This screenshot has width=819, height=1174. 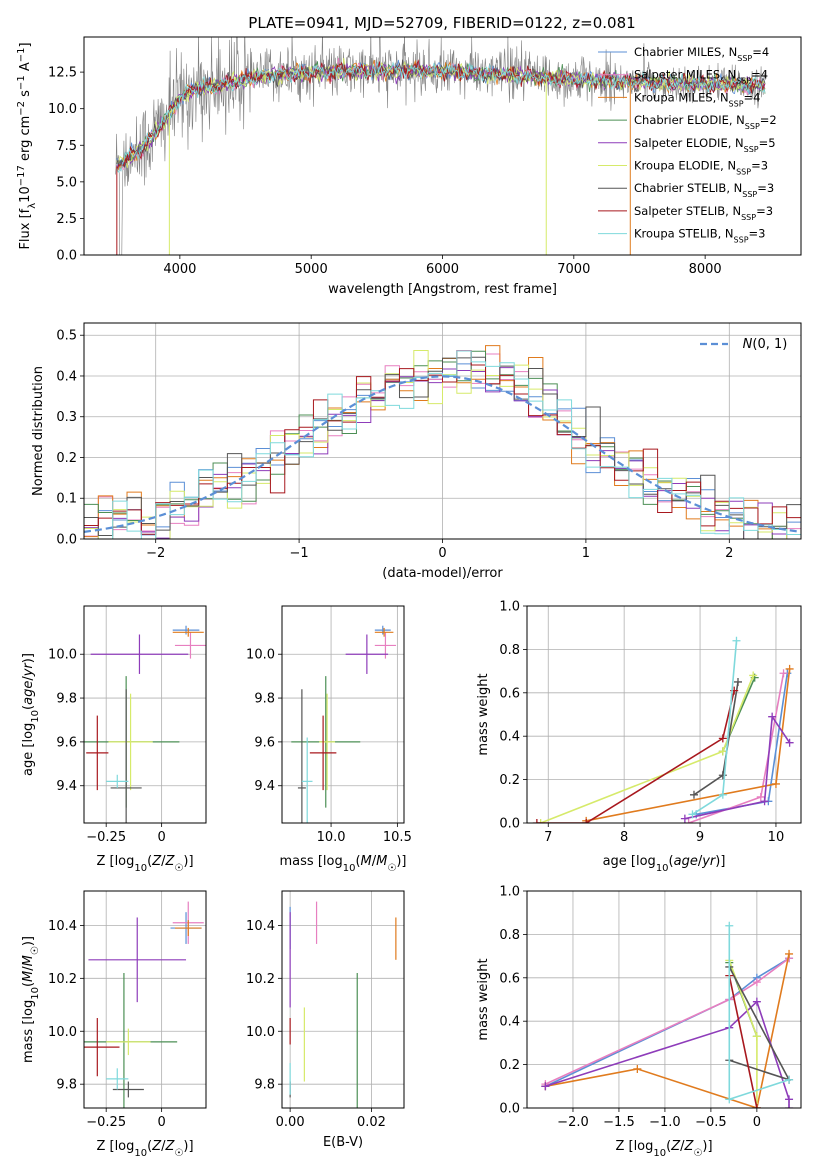 I want to click on x-tick-label: −2.0, so click(x=573, y=1122).